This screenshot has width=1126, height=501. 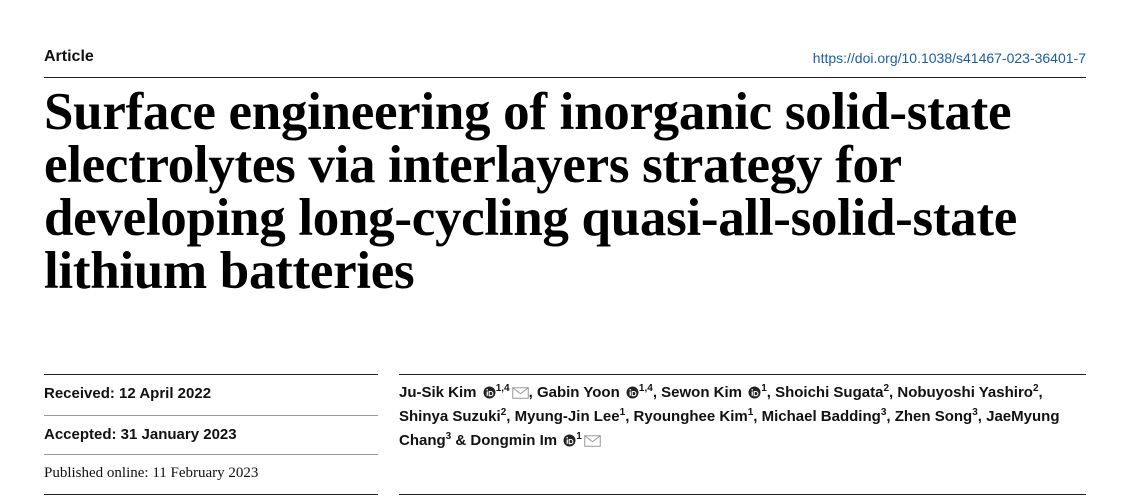 I want to click on author-name: JaeMyung Chang, so click(x=729, y=428).